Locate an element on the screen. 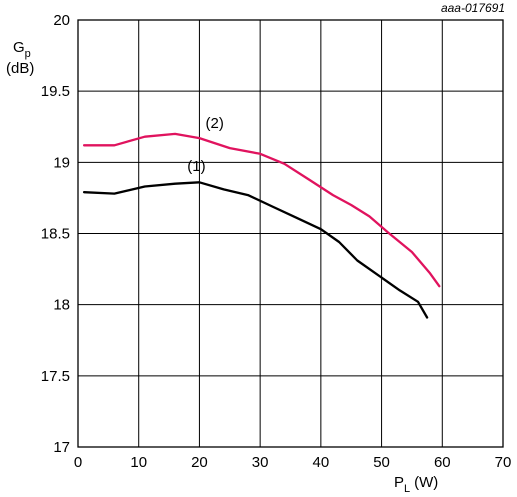 Image resolution: width=517 pixels, height=497 pixels. y-tick-label: 18.5 is located at coordinates (55, 234).